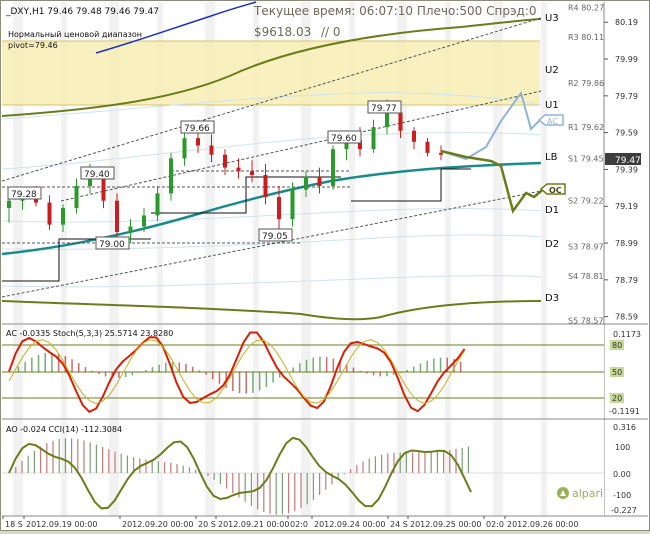 This screenshot has width=650, height=534. I want to click on price-label-3: 79.66, so click(197, 129).